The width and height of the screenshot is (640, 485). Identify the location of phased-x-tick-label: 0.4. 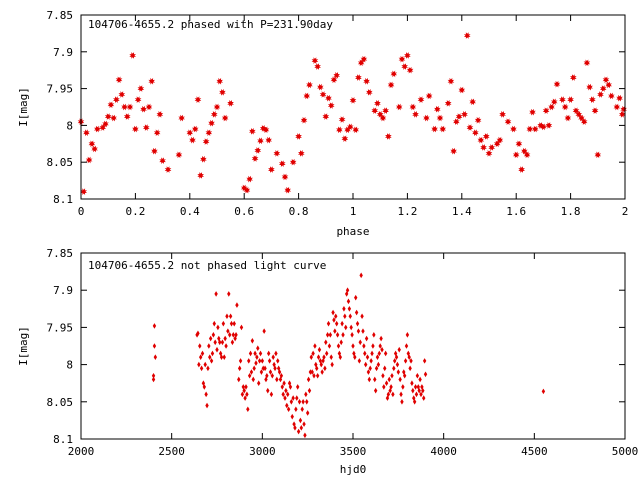
(190, 211).